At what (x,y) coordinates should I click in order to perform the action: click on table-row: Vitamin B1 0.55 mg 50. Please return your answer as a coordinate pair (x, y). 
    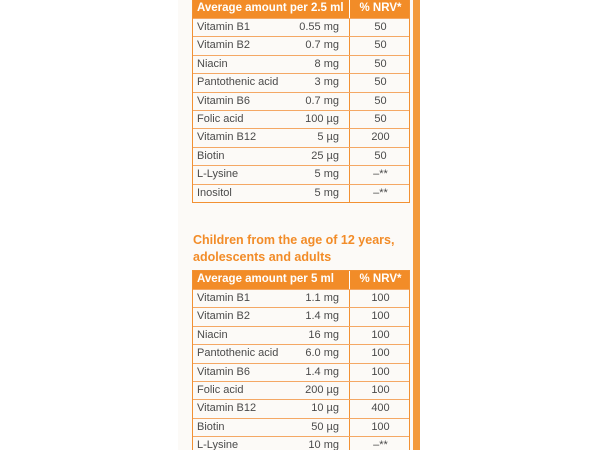
    Looking at the image, I should click on (302, 27).